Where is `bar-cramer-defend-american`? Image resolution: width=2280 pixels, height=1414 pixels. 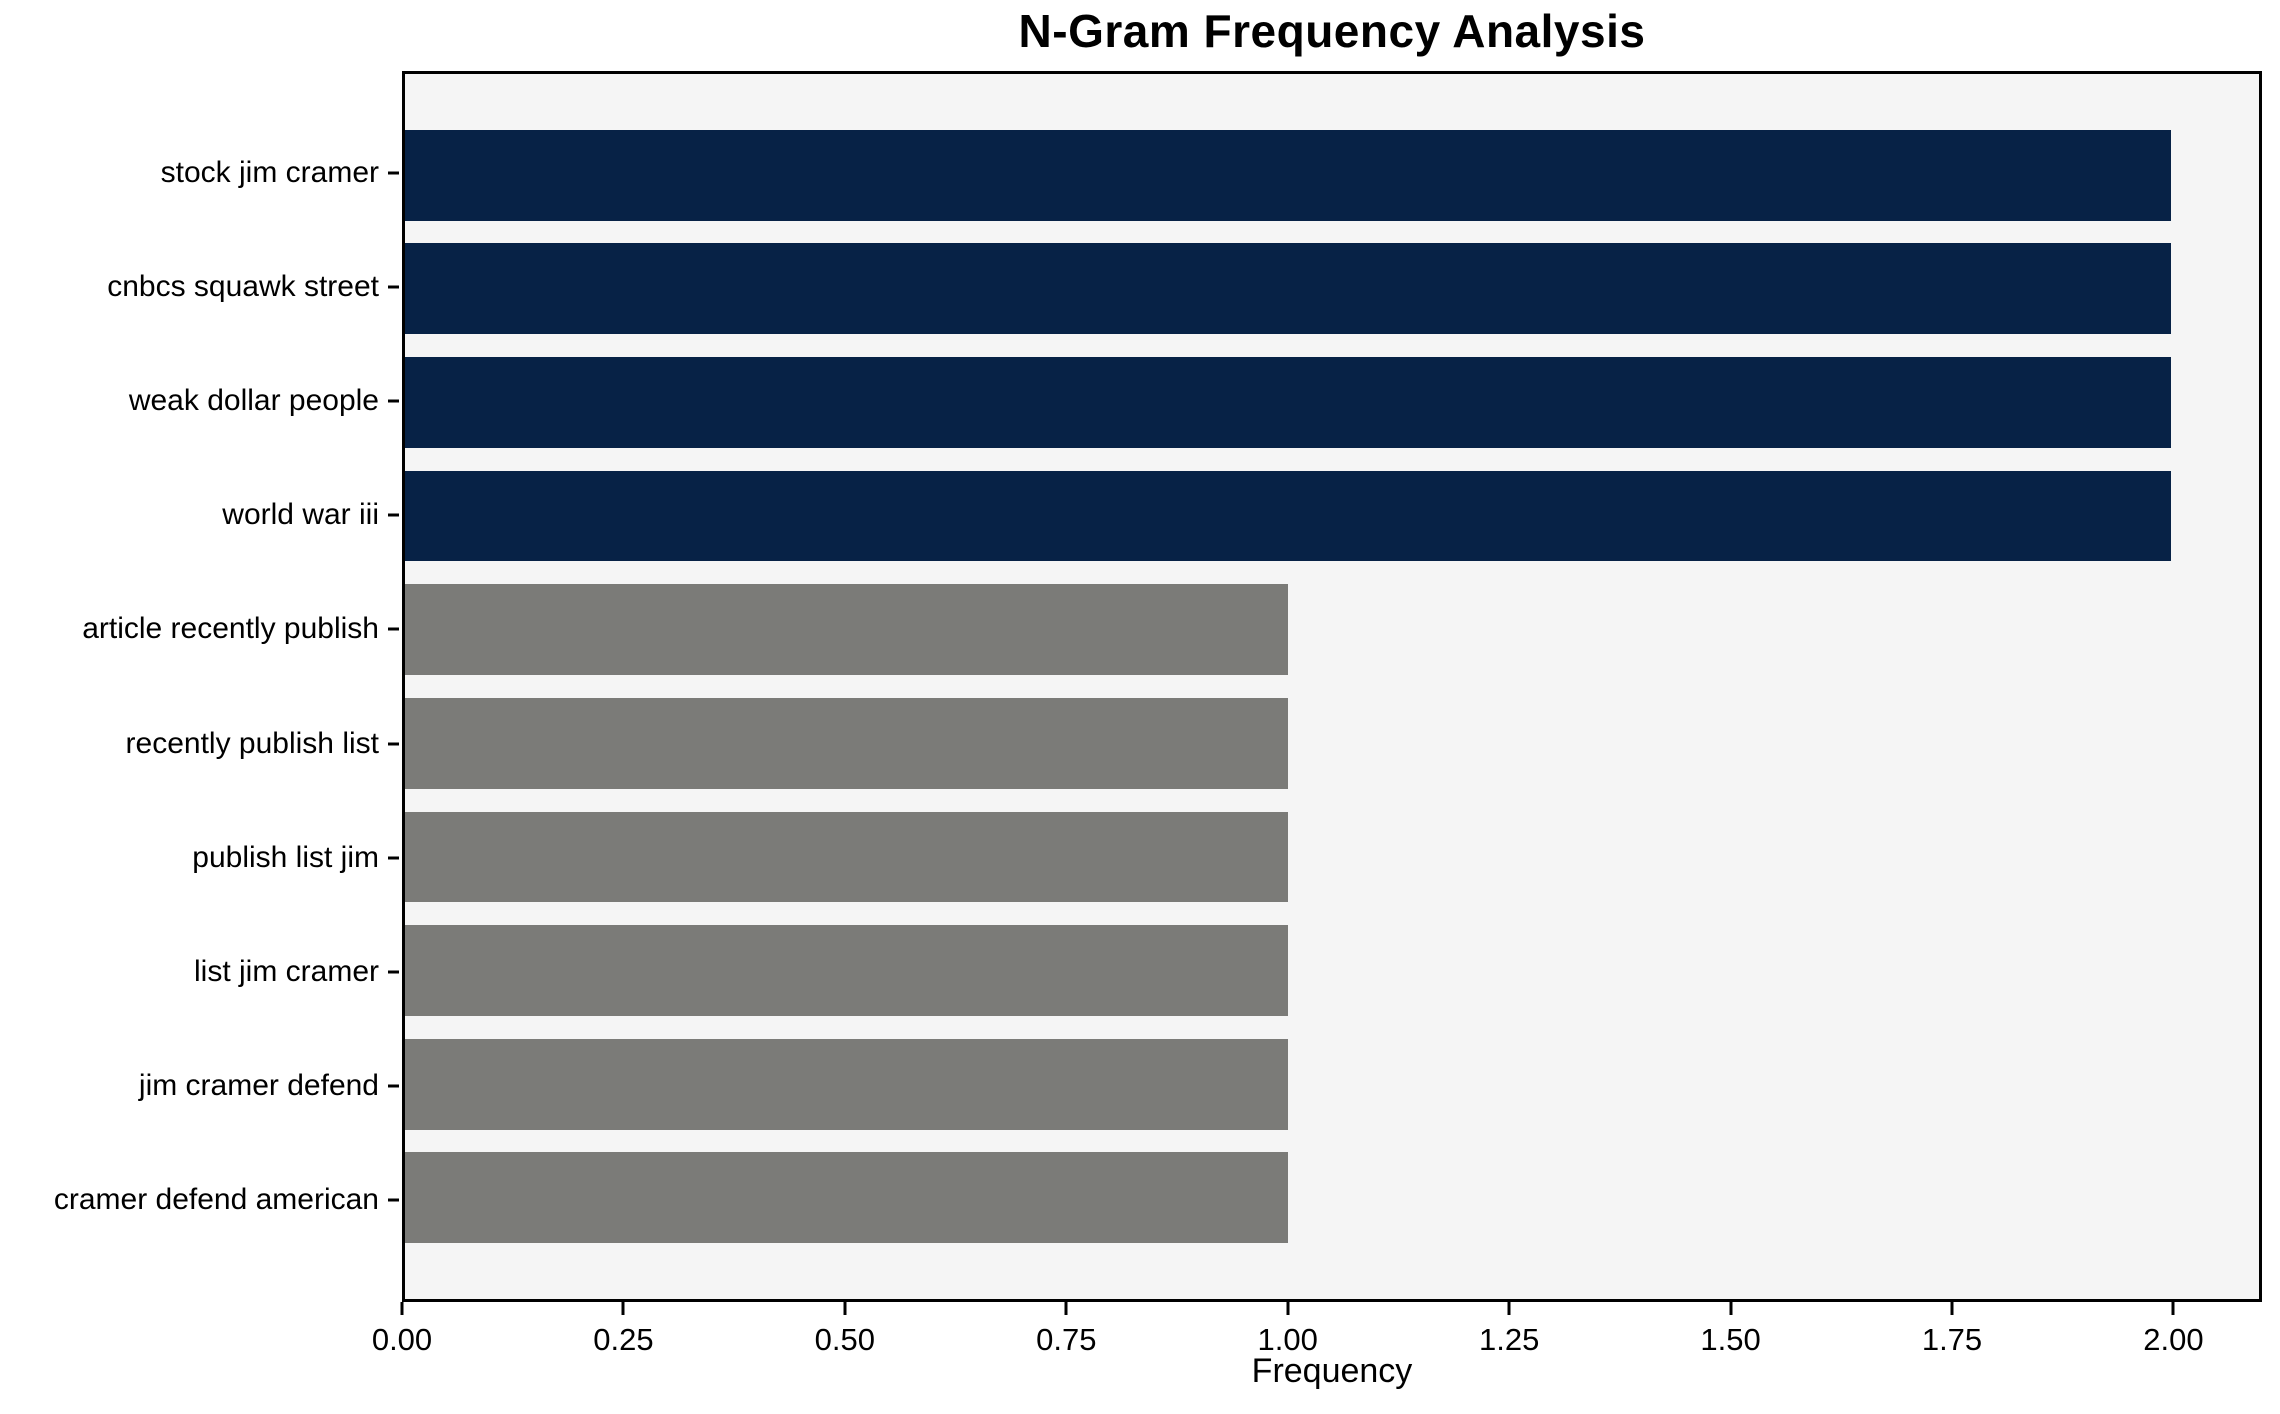 bar-cramer-defend-american is located at coordinates (846, 1198).